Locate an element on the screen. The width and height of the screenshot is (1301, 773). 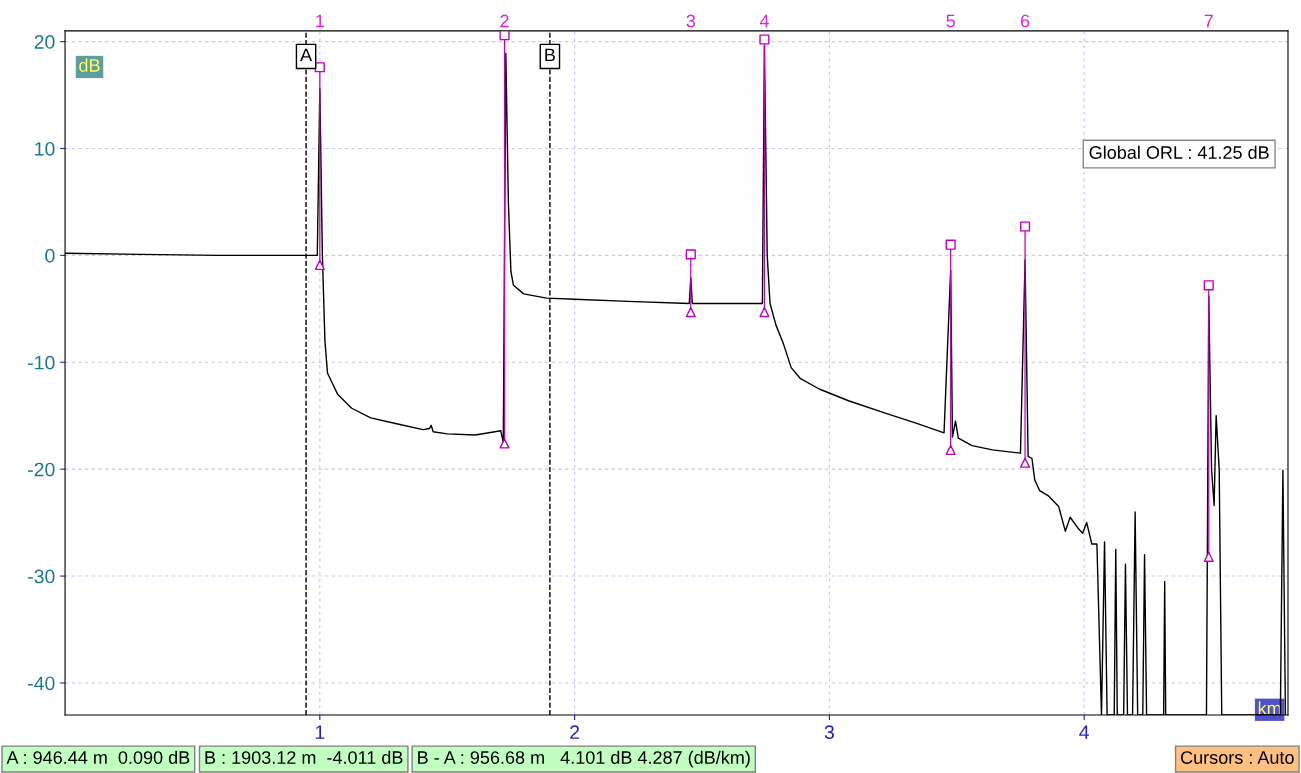
text: 2 is located at coordinates (504, 21).